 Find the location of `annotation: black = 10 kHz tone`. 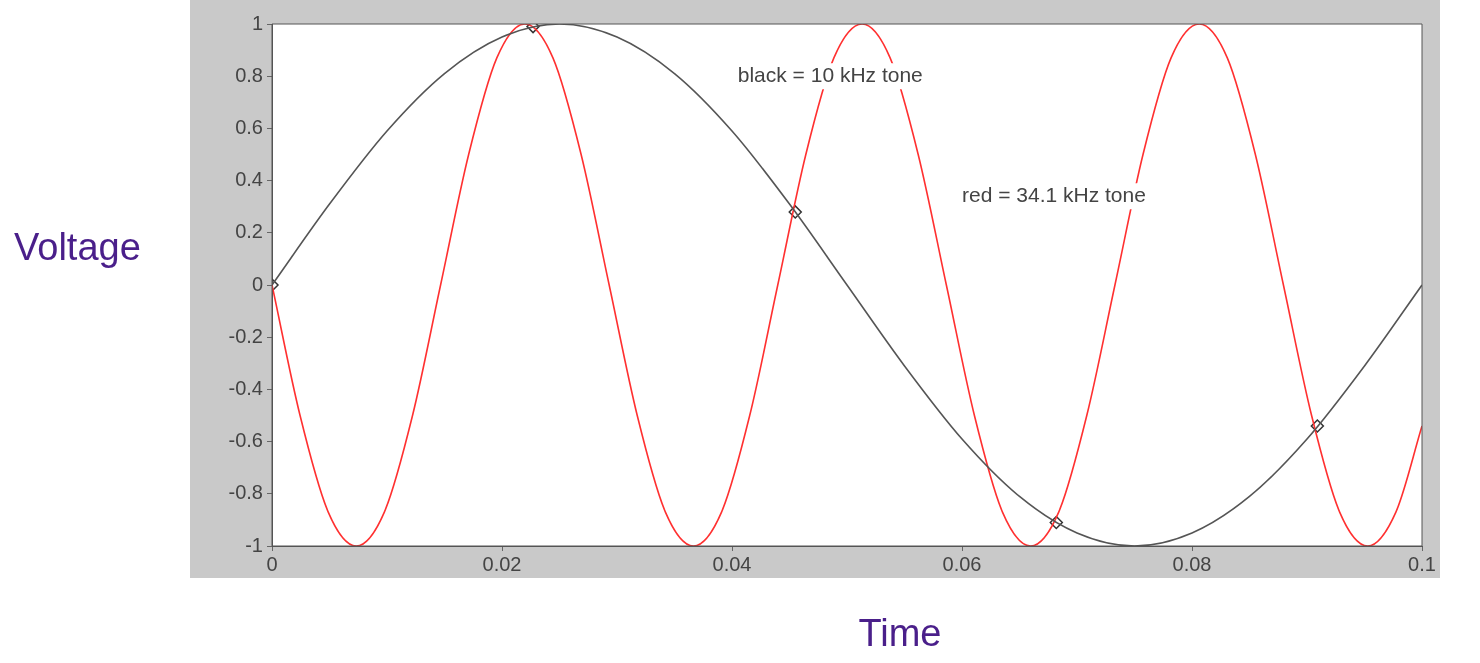

annotation: black = 10 kHz tone is located at coordinates (830, 74).